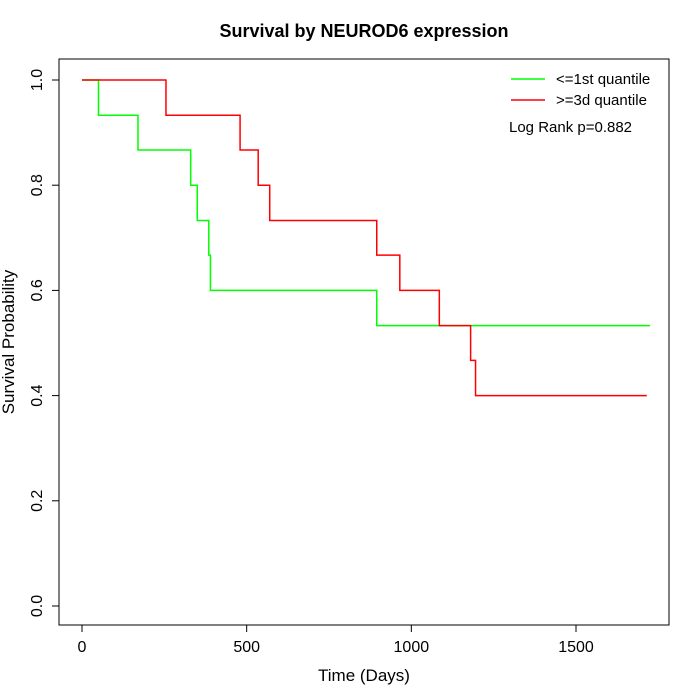  What do you see at coordinates (37, 80) in the screenshot?
I see `y-tick-label: 1.0` at bounding box center [37, 80].